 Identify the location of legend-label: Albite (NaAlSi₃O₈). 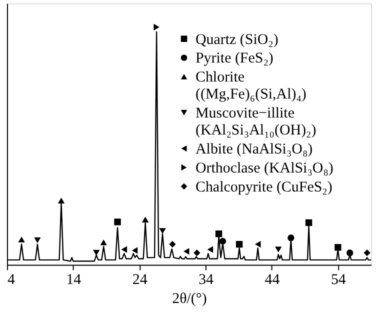
(254, 150).